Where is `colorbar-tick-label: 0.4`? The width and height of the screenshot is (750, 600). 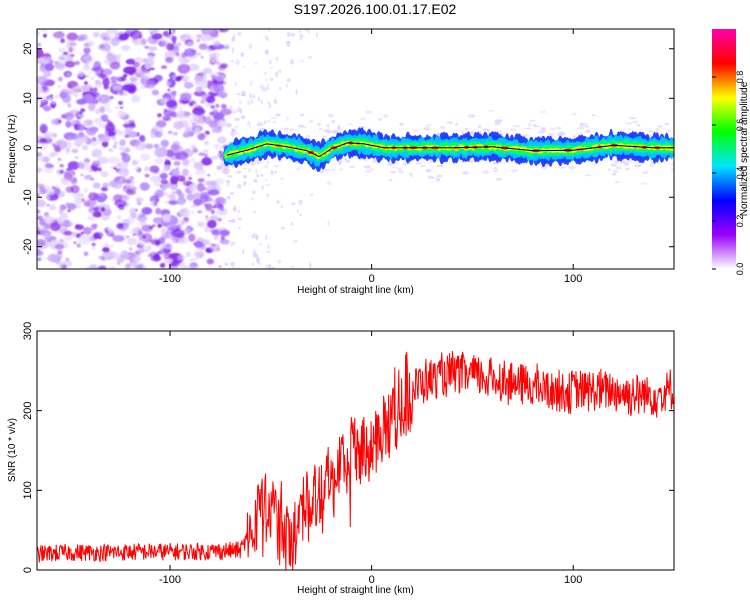 colorbar-tick-label: 0.4 is located at coordinates (740, 173).